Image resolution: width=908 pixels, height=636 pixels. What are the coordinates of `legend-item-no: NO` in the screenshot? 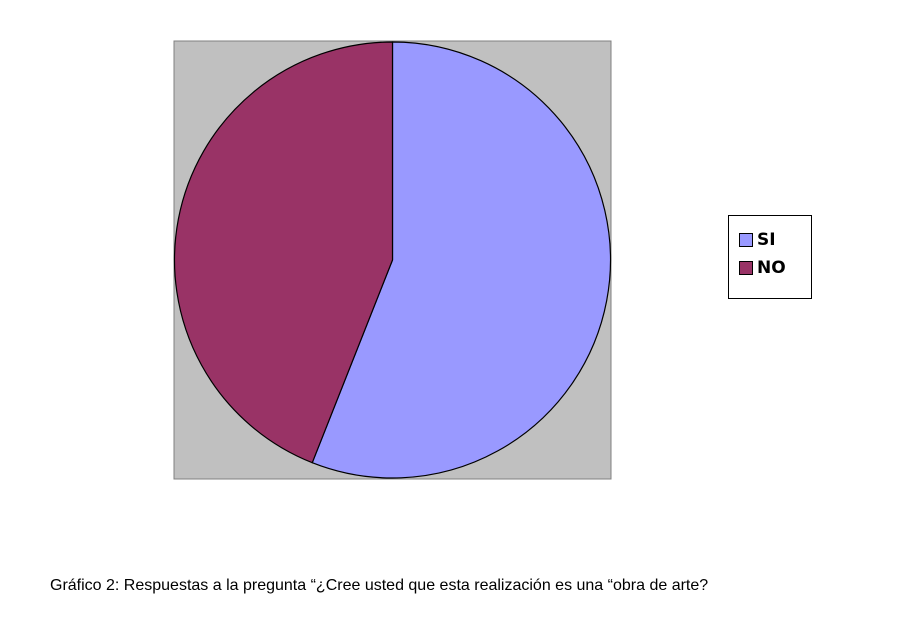 It's located at (775, 268).